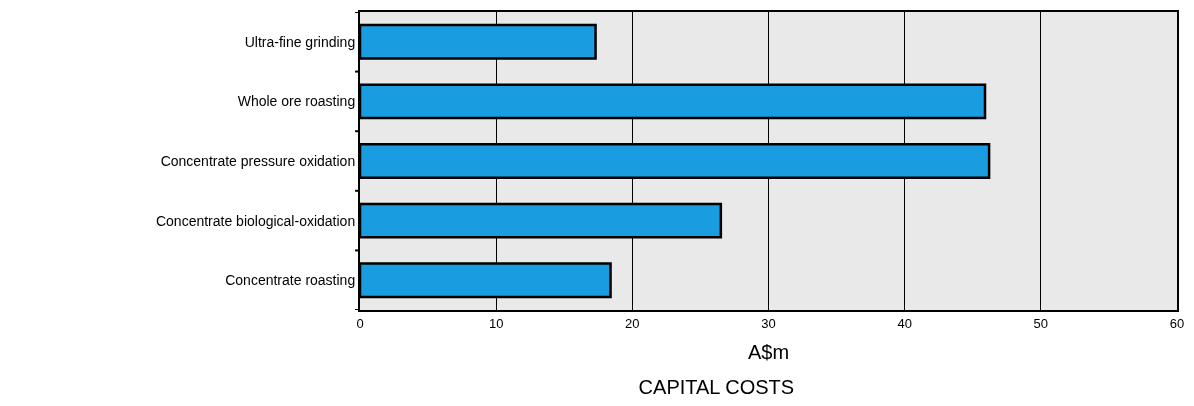 Image resolution: width=1194 pixels, height=406 pixels. What do you see at coordinates (768, 351) in the screenshot?
I see `x-axis-title: A$m` at bounding box center [768, 351].